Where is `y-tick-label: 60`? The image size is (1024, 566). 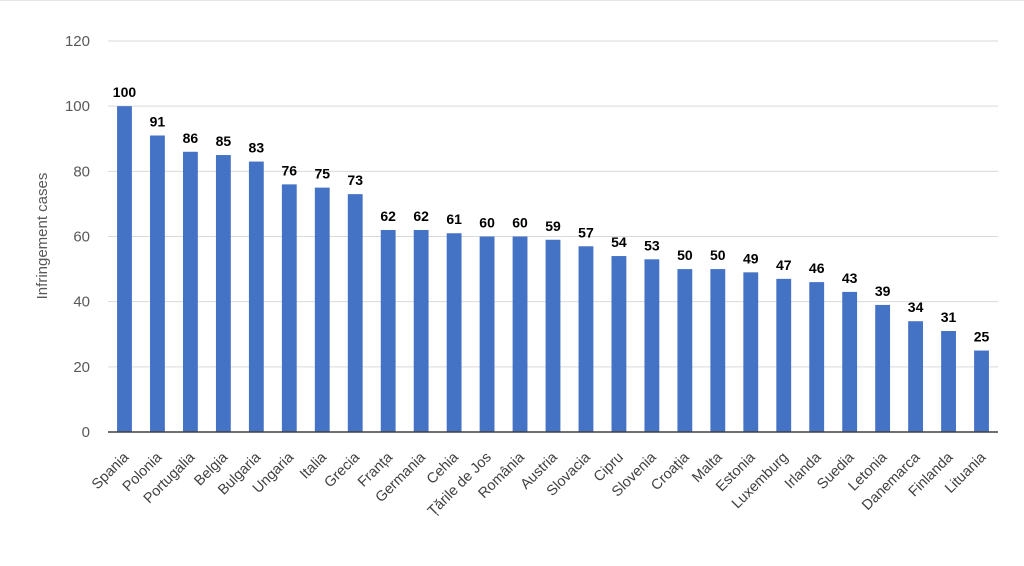
y-tick-label: 60 is located at coordinates (81, 237).